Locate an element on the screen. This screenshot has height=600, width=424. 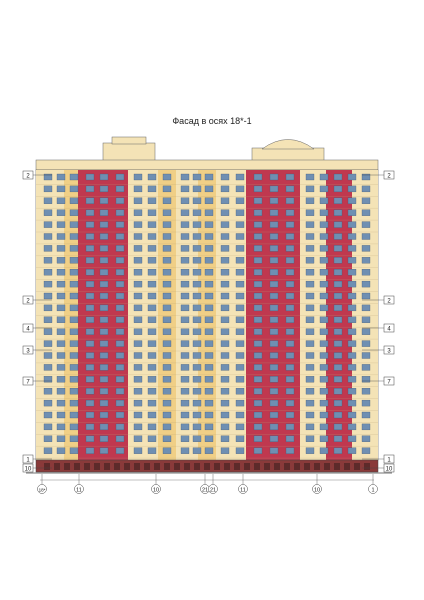
level-mark-label: 10 is located at coordinates (28, 470).